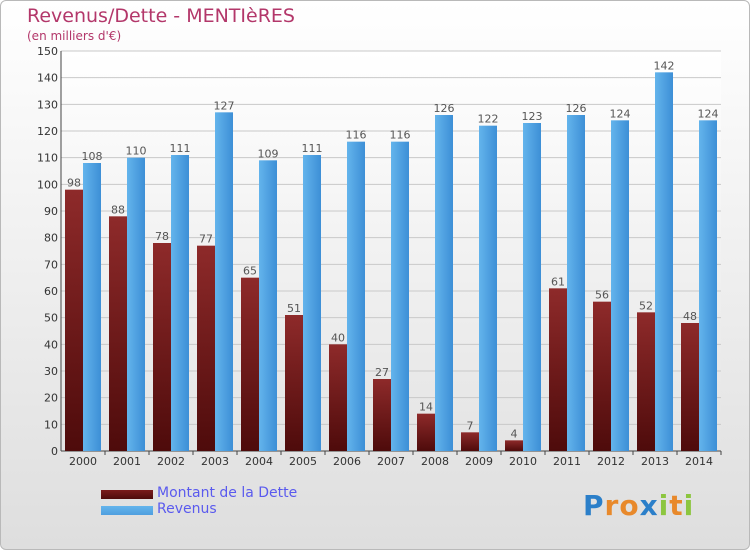 The height and width of the screenshot is (551, 750). I want to click on y-tick-label: 80, so click(51, 238).